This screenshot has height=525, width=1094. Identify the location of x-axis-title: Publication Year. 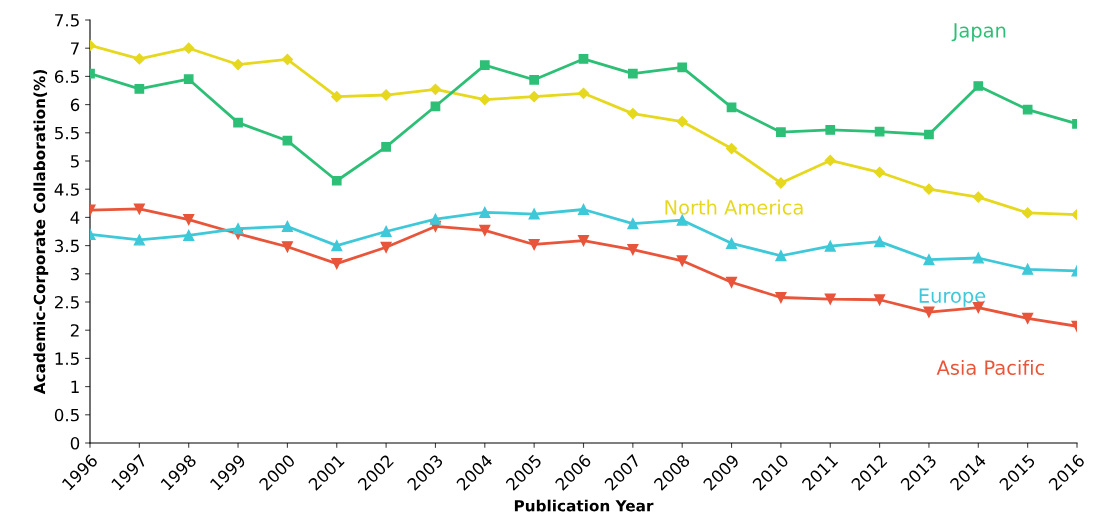
(584, 505).